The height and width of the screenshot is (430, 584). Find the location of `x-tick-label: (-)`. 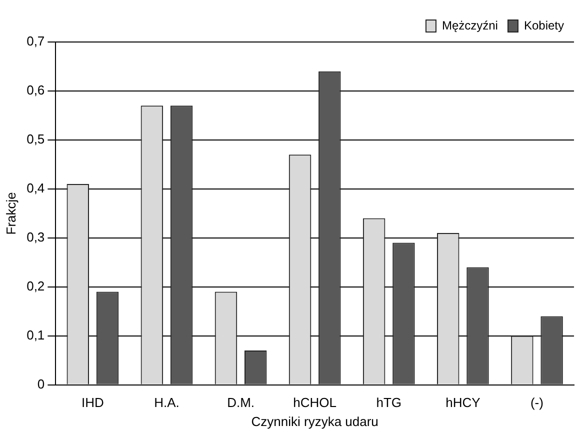

x-tick-label: (-) is located at coordinates (537, 402).